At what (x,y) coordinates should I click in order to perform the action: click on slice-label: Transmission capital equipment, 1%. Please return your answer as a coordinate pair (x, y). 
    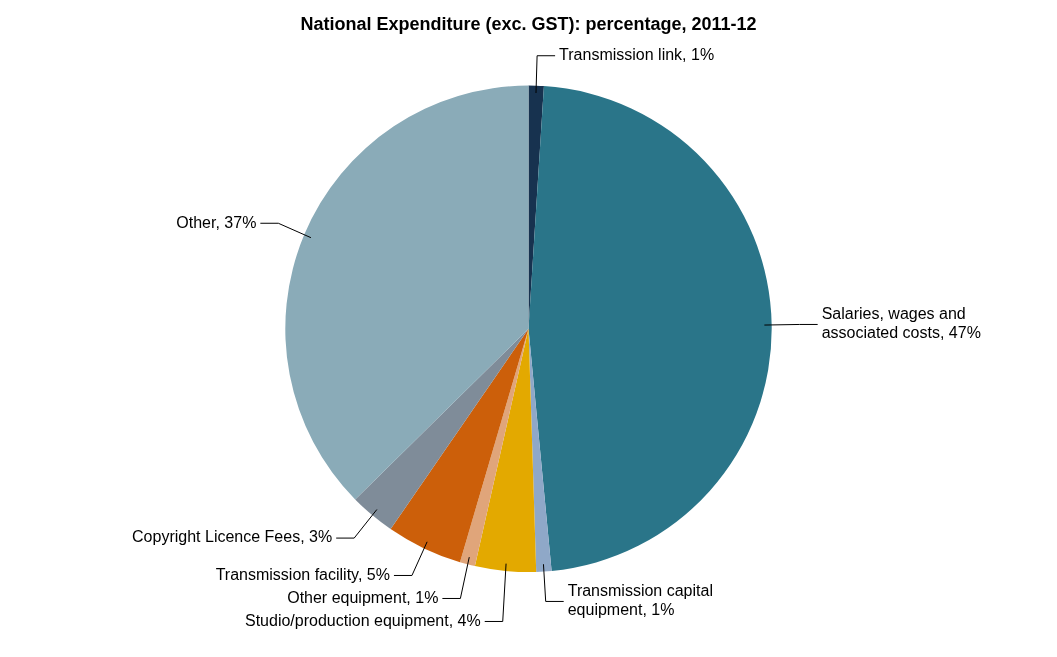
    Looking at the image, I should click on (640, 600).